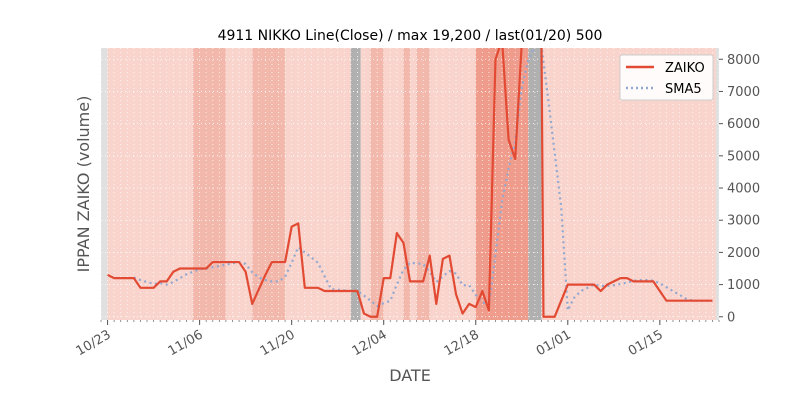  I want to click on y-tick-label: 1000, so click(743, 285).